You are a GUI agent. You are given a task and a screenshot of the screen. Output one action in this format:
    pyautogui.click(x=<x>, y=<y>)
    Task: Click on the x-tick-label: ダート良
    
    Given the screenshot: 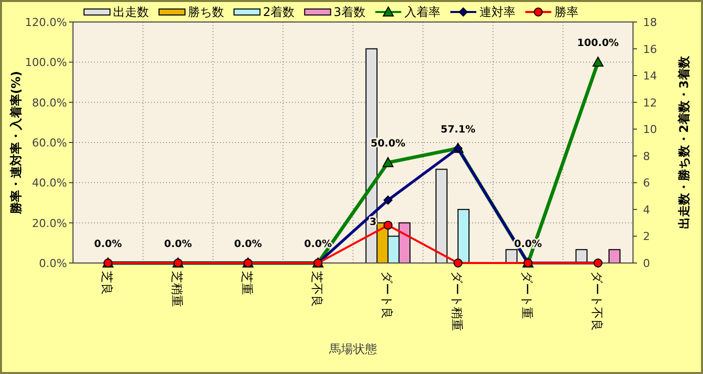 What is the action you would take?
    pyautogui.click(x=387, y=295)
    